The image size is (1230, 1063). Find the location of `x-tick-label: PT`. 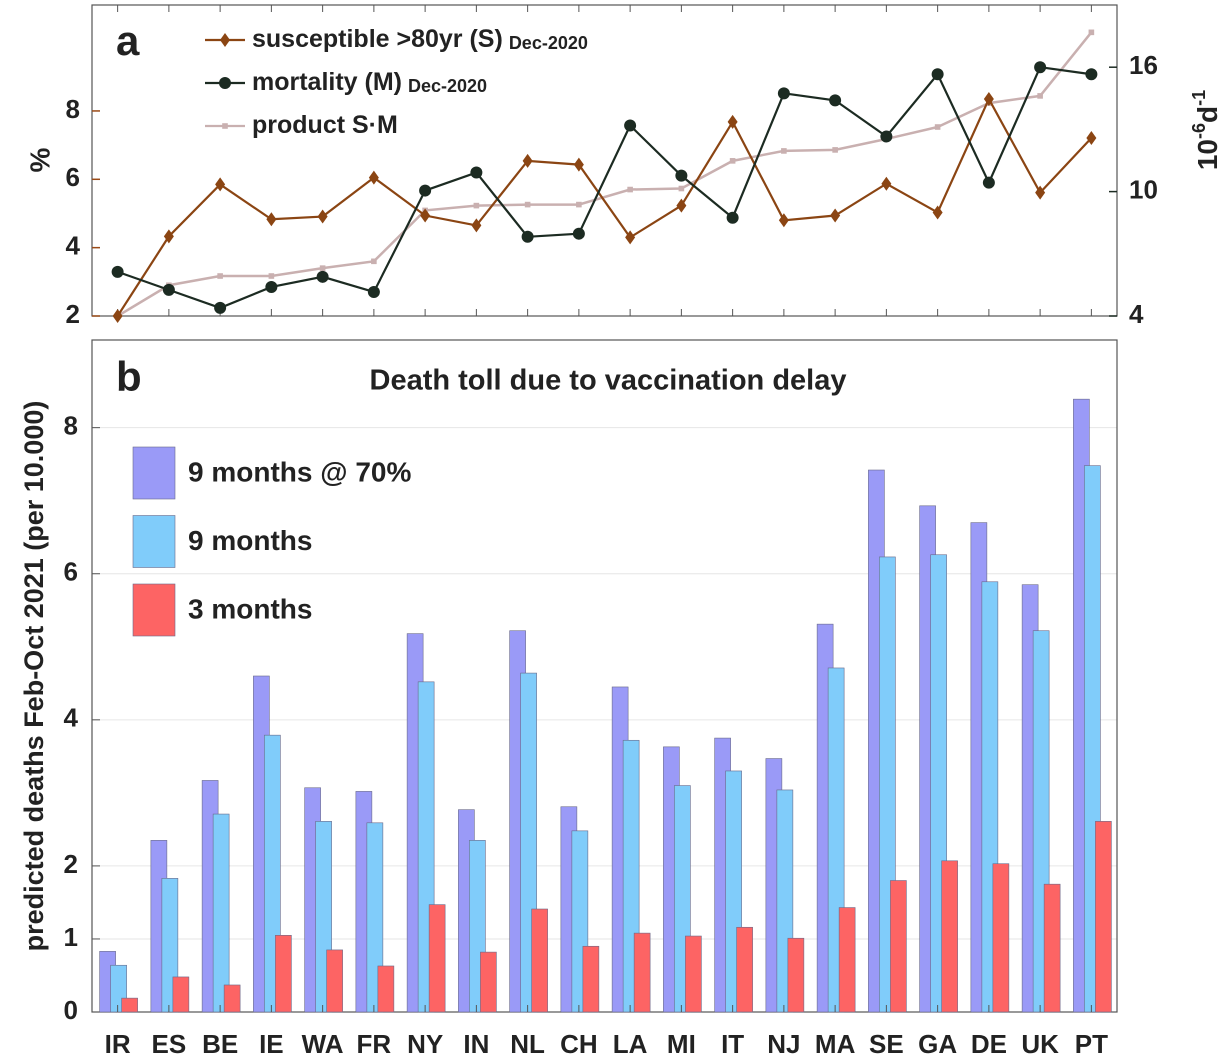

x-tick-label: PT is located at coordinates (1091, 1044).